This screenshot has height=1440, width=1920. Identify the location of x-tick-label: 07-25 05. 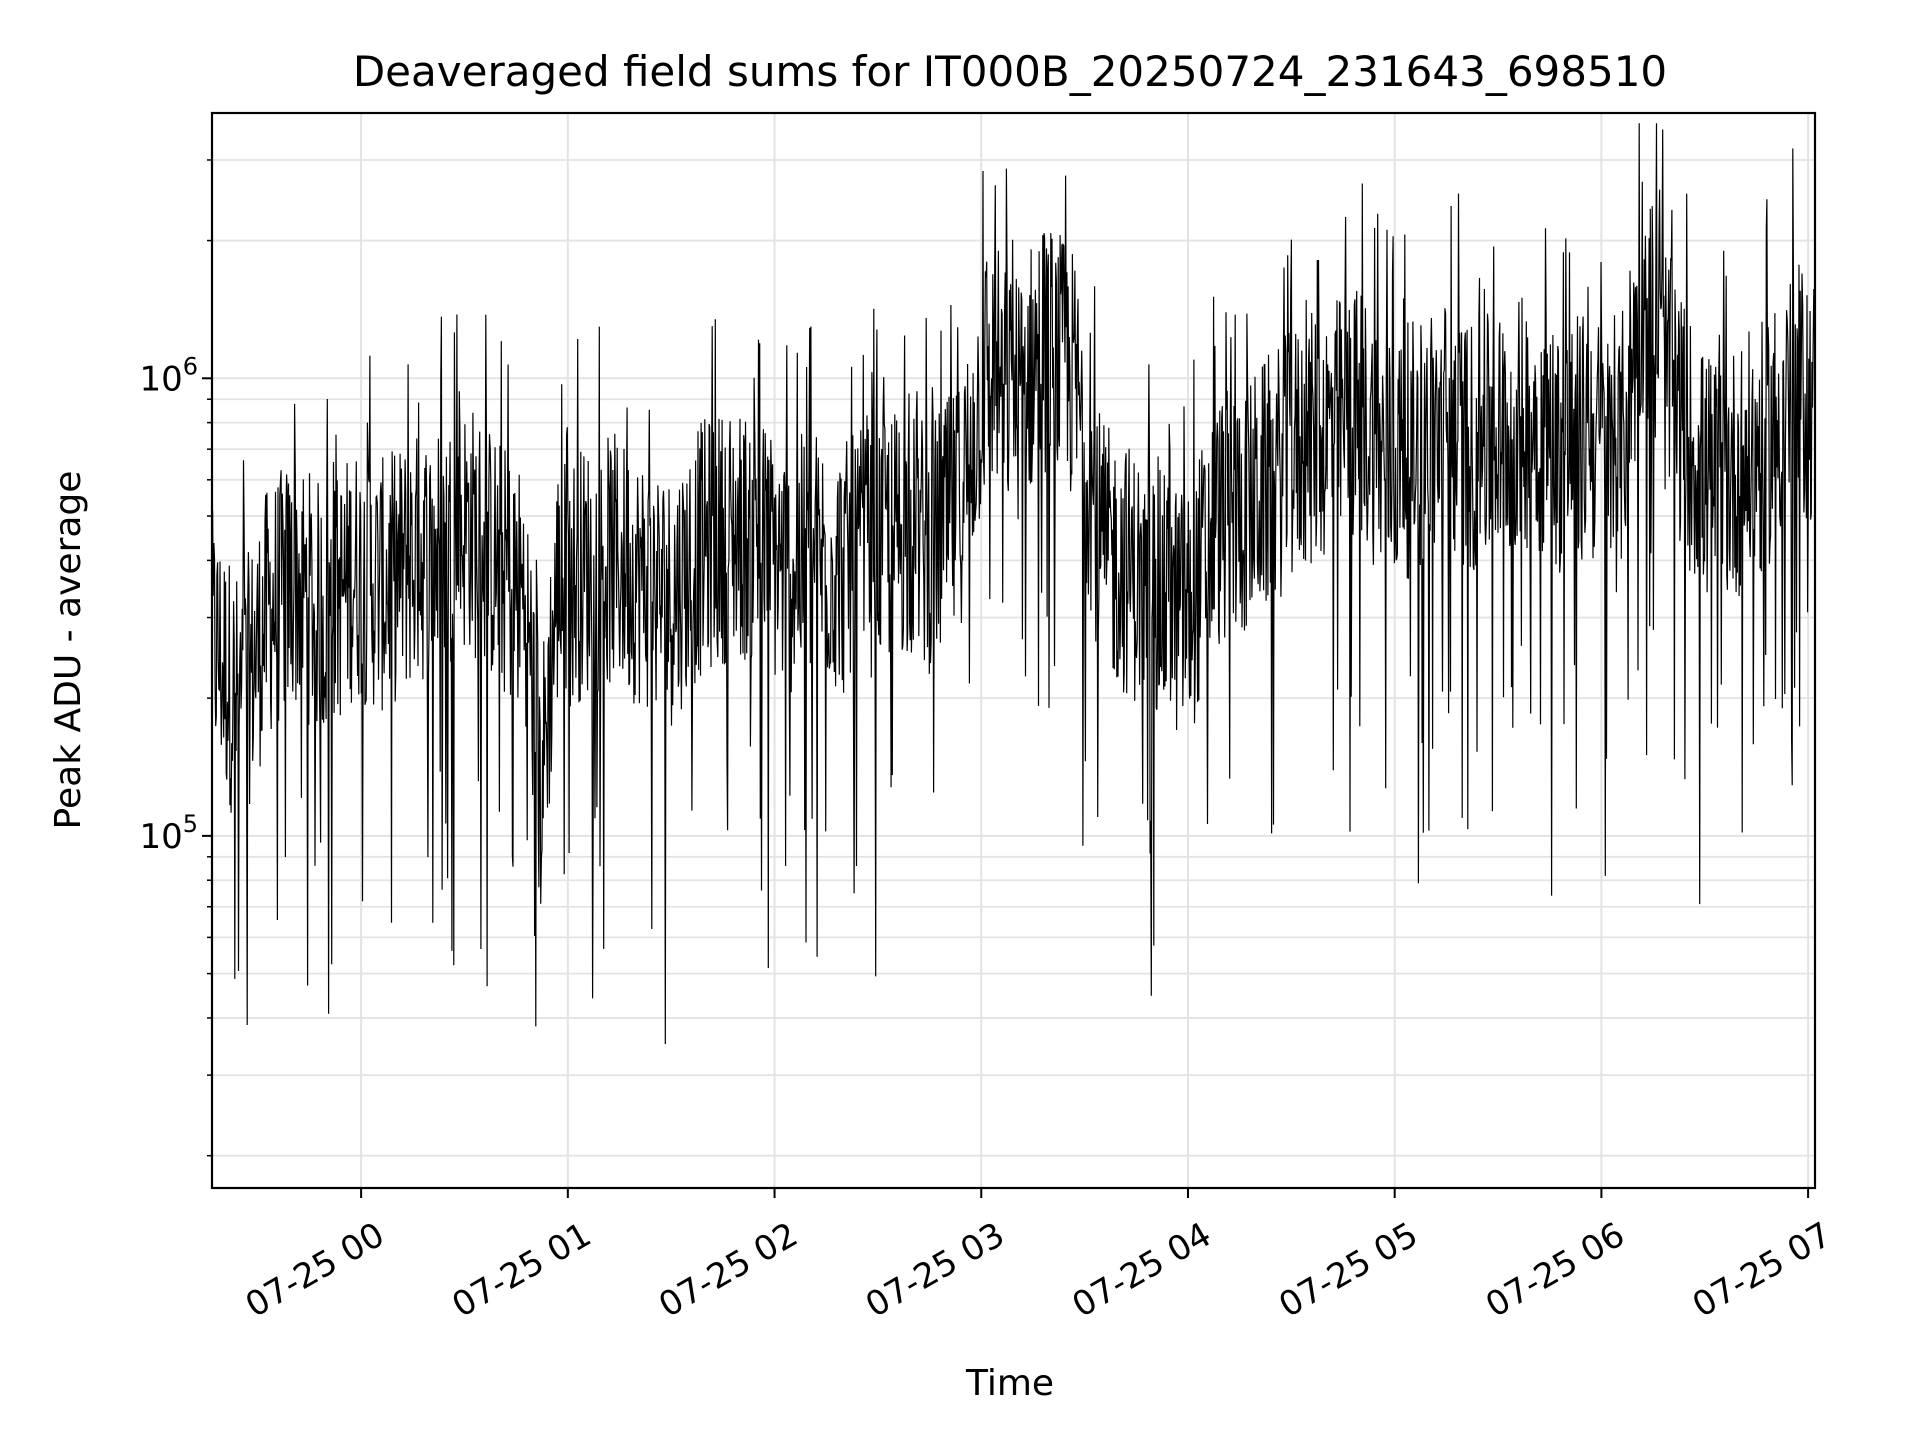
(1348, 1270).